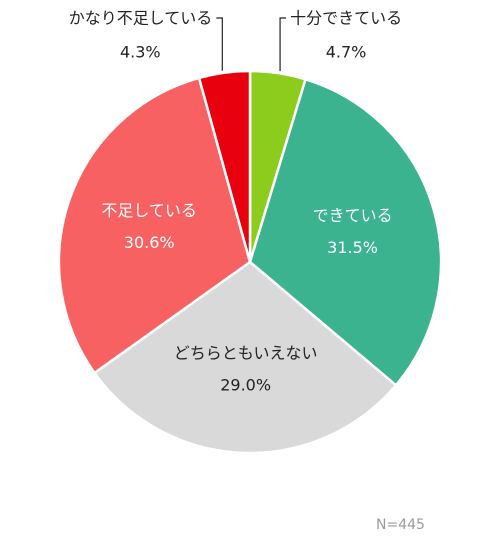 The width and height of the screenshot is (500, 546). I want to click on sample-size-note: N=445, so click(400, 525).